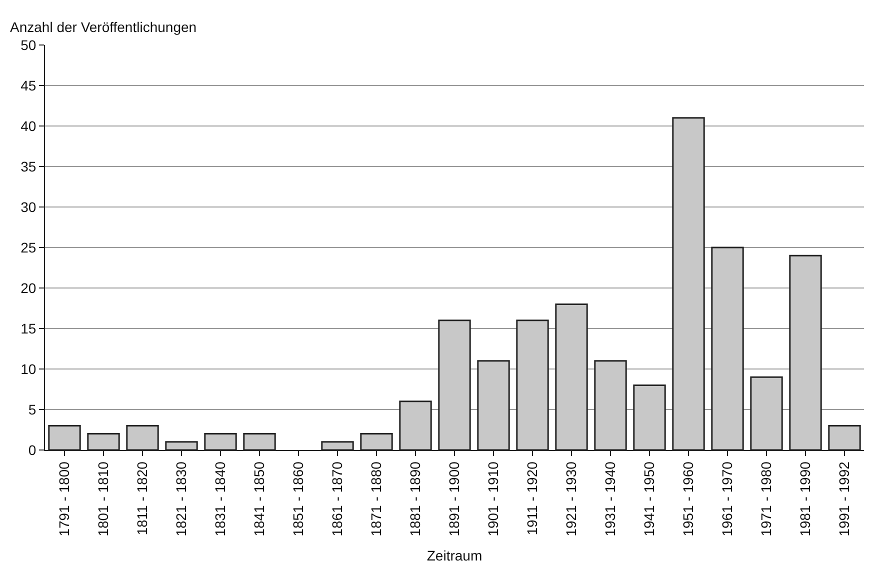 The width and height of the screenshot is (869, 566). What do you see at coordinates (571, 498) in the screenshot?
I see `x-tick-label: 1921 - 1930` at bounding box center [571, 498].